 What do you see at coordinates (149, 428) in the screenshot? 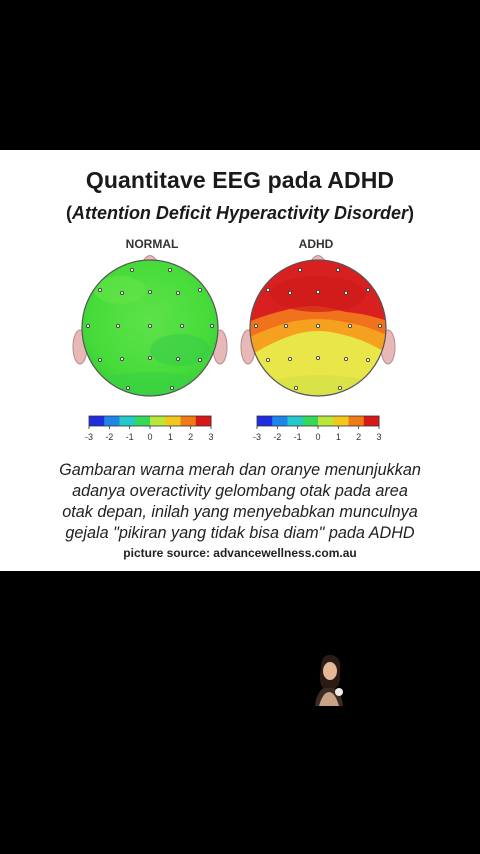
I see `normal-color-scale: -3 -2 -1 0 1 2 3` at bounding box center [149, 428].